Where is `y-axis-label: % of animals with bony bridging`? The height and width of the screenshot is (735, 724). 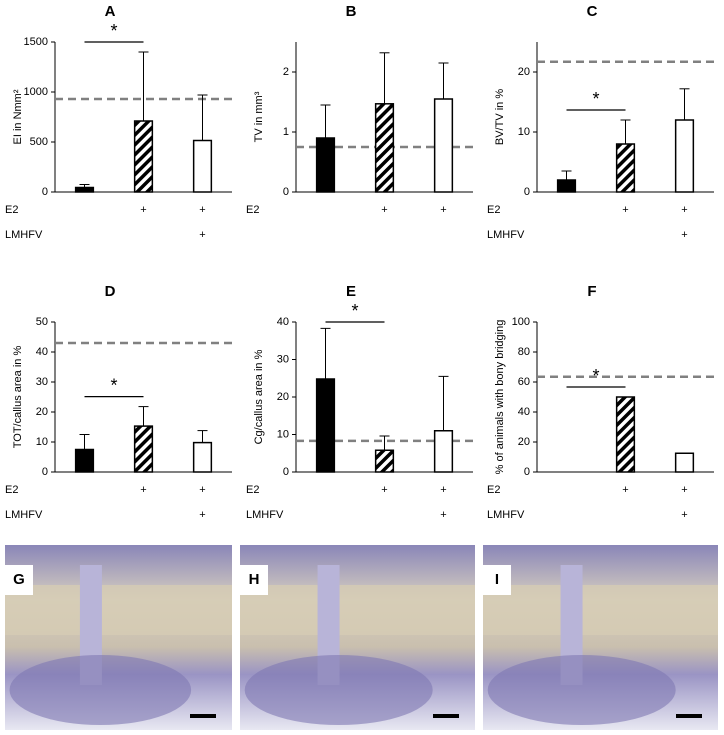 y-axis-label: % of animals with bony bridging is located at coordinates (500, 397).